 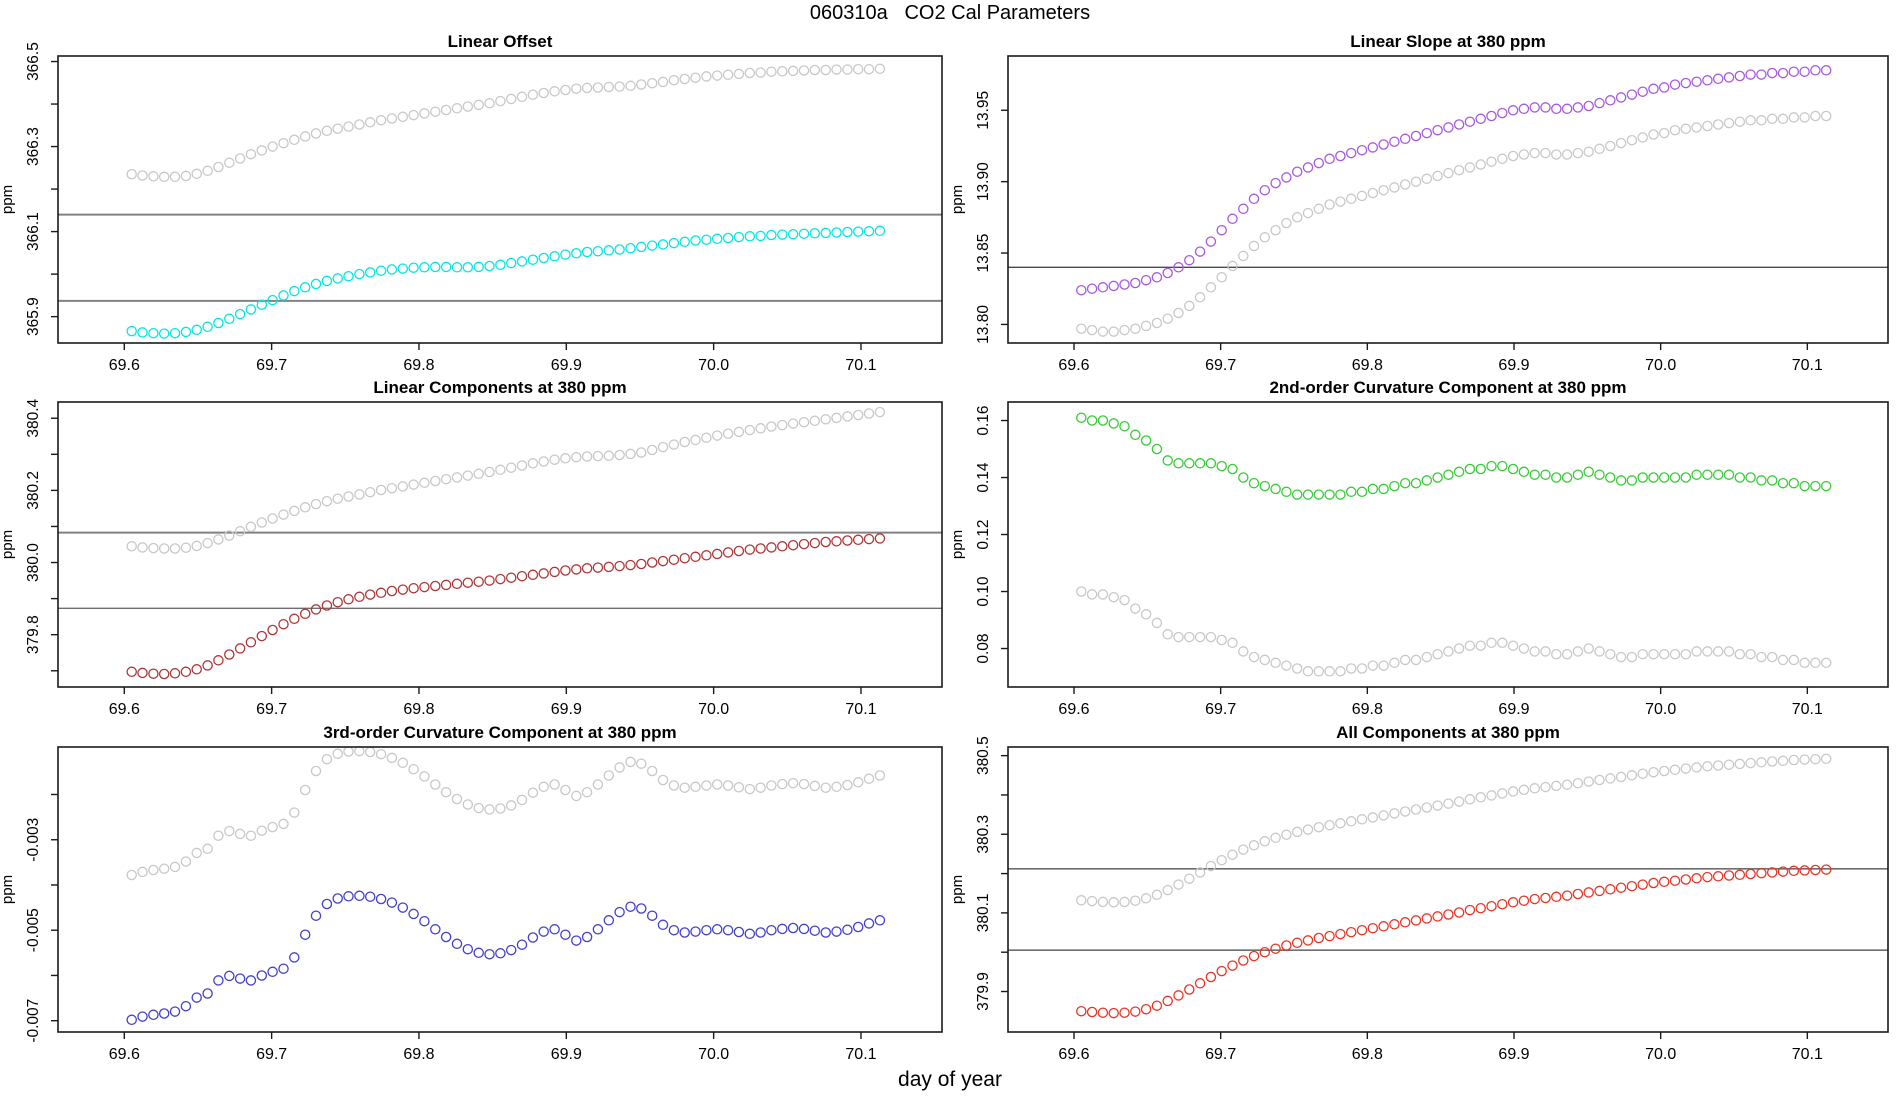 What do you see at coordinates (991, 873) in the screenshot?
I see `y-axis: 379.9 380.1 380.3 380.5` at bounding box center [991, 873].